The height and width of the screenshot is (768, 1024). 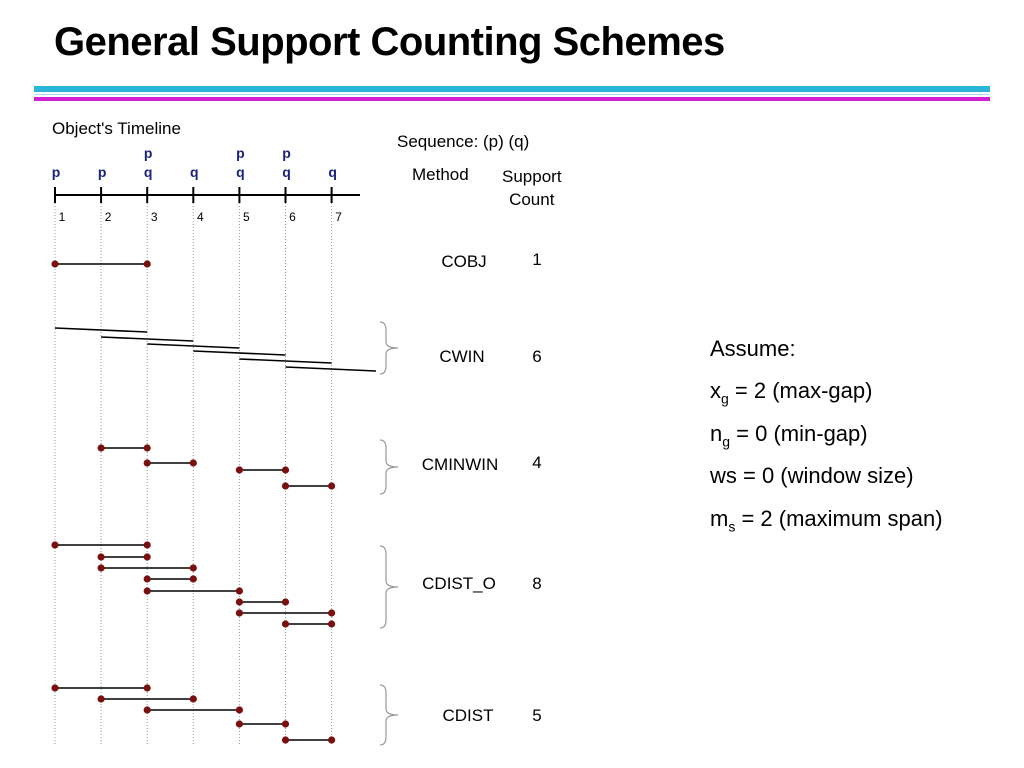 What do you see at coordinates (147, 591) in the screenshot?
I see `cdist-o-occurrence-5-dot-start` at bounding box center [147, 591].